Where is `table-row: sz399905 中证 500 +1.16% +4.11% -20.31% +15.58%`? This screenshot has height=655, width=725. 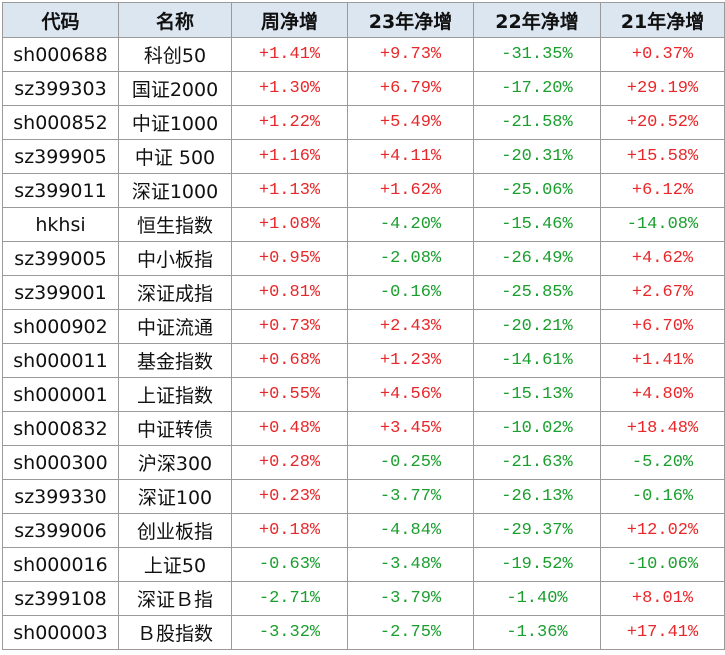
table-row: sz399905 中证 500 +1.16% +4.11% -20.31% +15.58% is located at coordinates (363, 156).